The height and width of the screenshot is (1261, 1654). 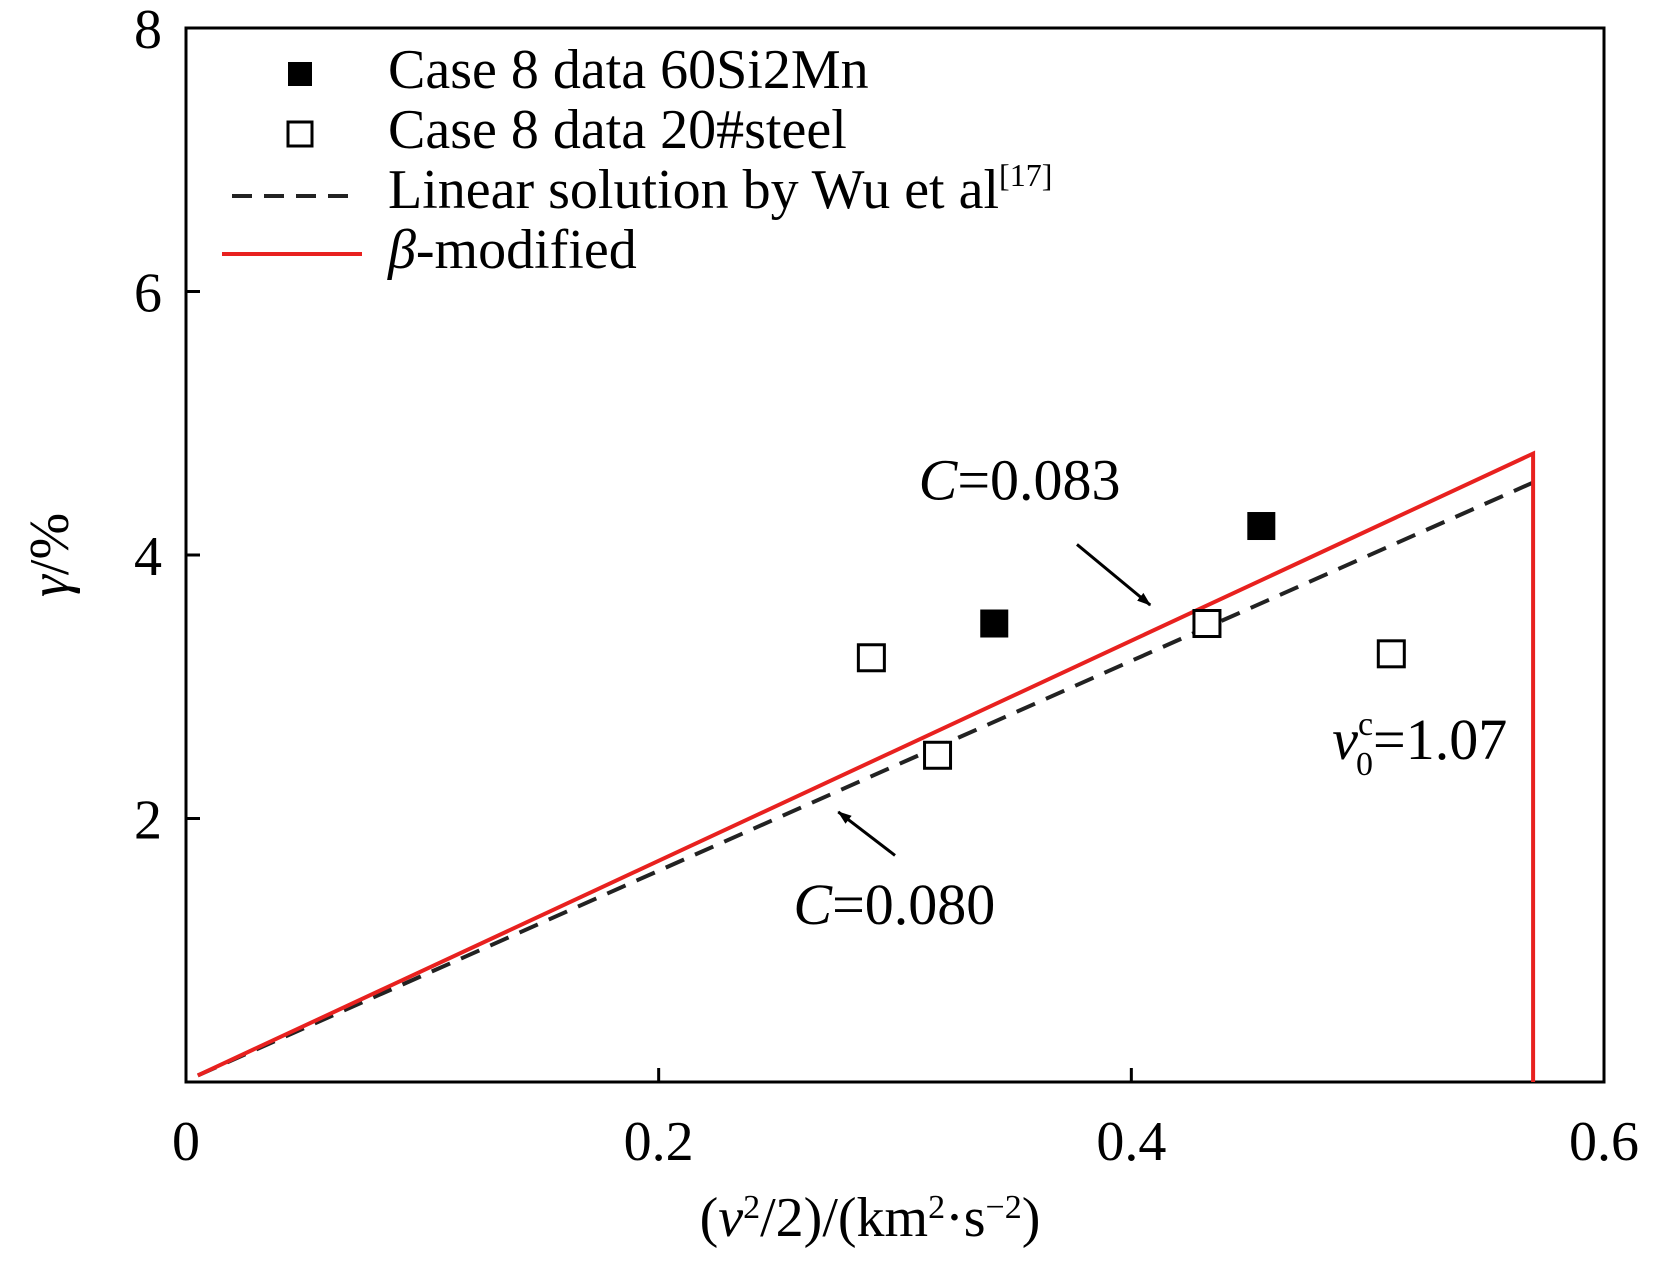 What do you see at coordinates (300, 134) in the screenshot?
I see `legend-open-square-icon` at bounding box center [300, 134].